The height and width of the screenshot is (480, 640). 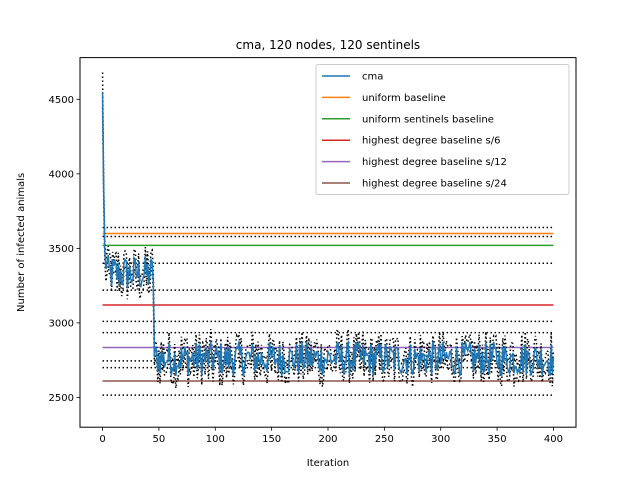 I want to click on x-axis-title: Iteration, so click(x=328, y=463).